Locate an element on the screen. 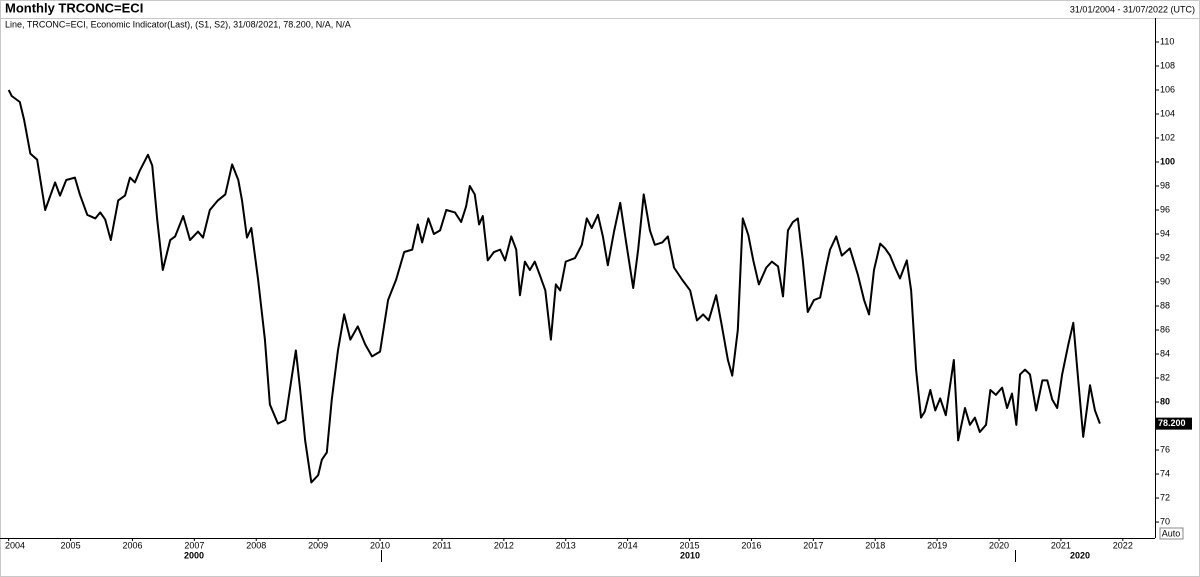 This screenshot has height=577, width=1200. x-tick-label: 2009 is located at coordinates (318, 545).